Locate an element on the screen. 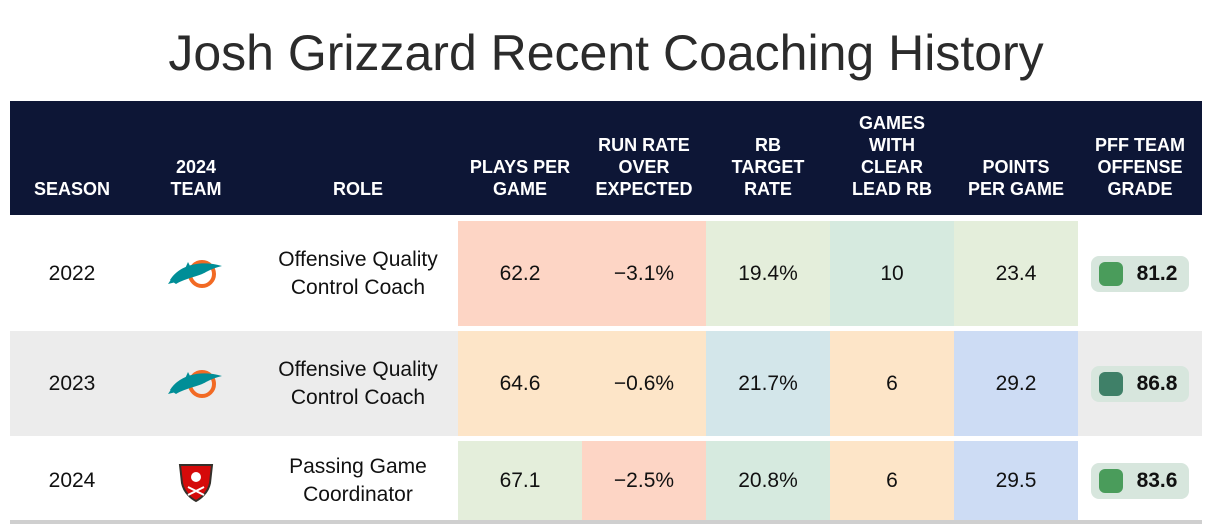 This screenshot has height=532, width=1212. plays-cell: 62.2 is located at coordinates (520, 273).